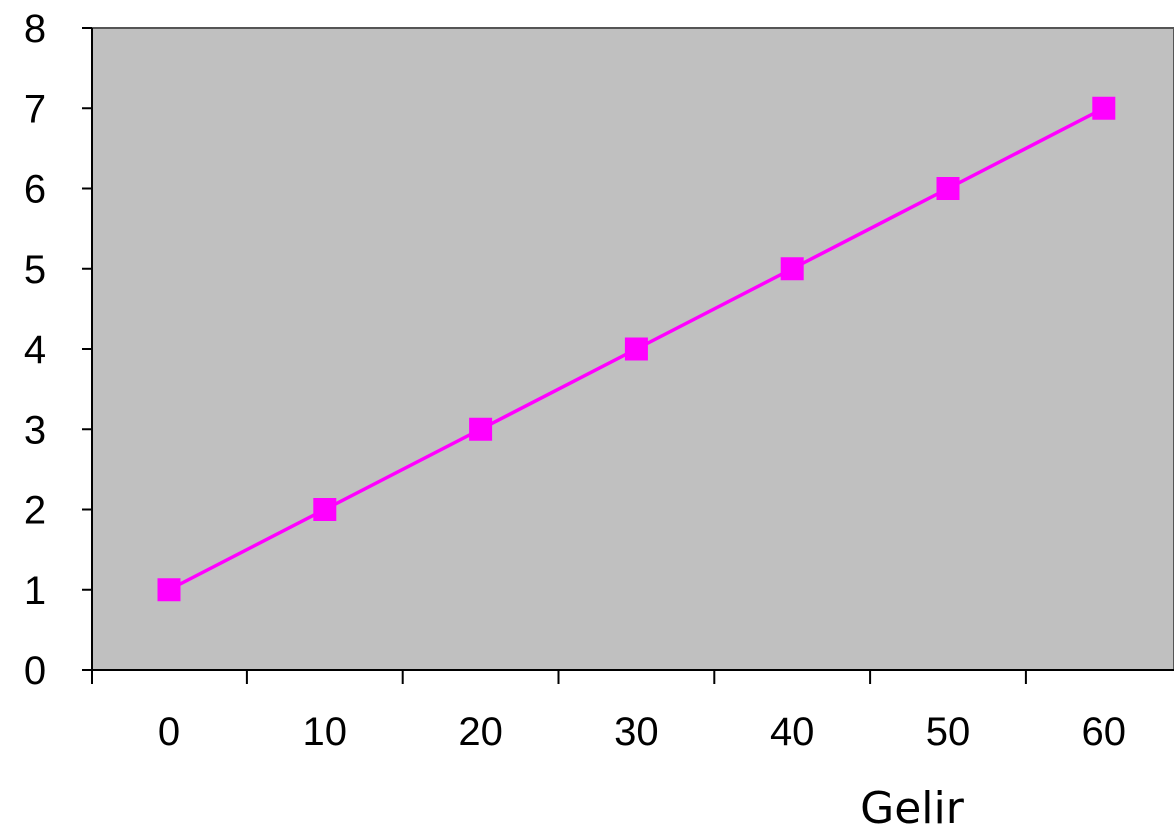 The width and height of the screenshot is (1174, 833). I want to click on y-tick-label: 6, so click(35, 190).